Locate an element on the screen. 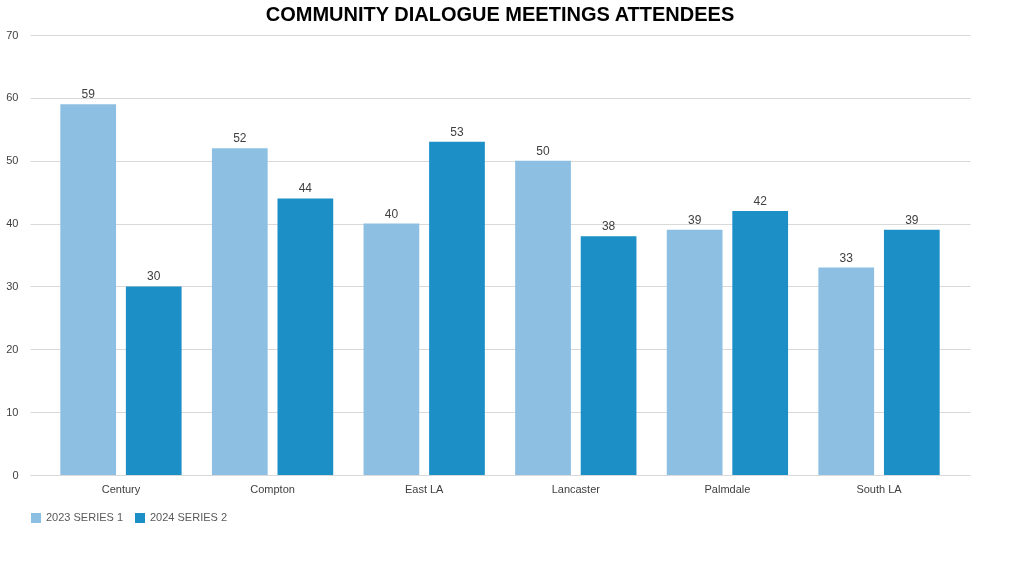 This screenshot has width=1032, height=580. x-tick-label: Compton is located at coordinates (272, 488).